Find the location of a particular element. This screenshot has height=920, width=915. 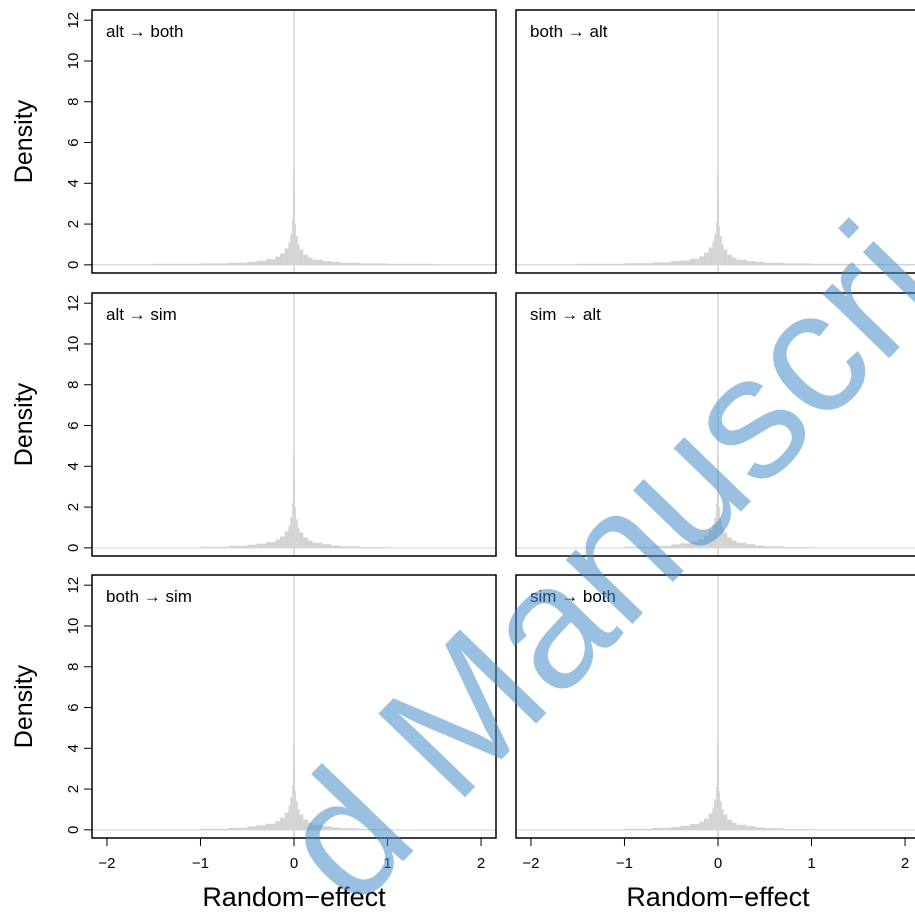

panel-label: alt → sim is located at coordinates (141, 314).